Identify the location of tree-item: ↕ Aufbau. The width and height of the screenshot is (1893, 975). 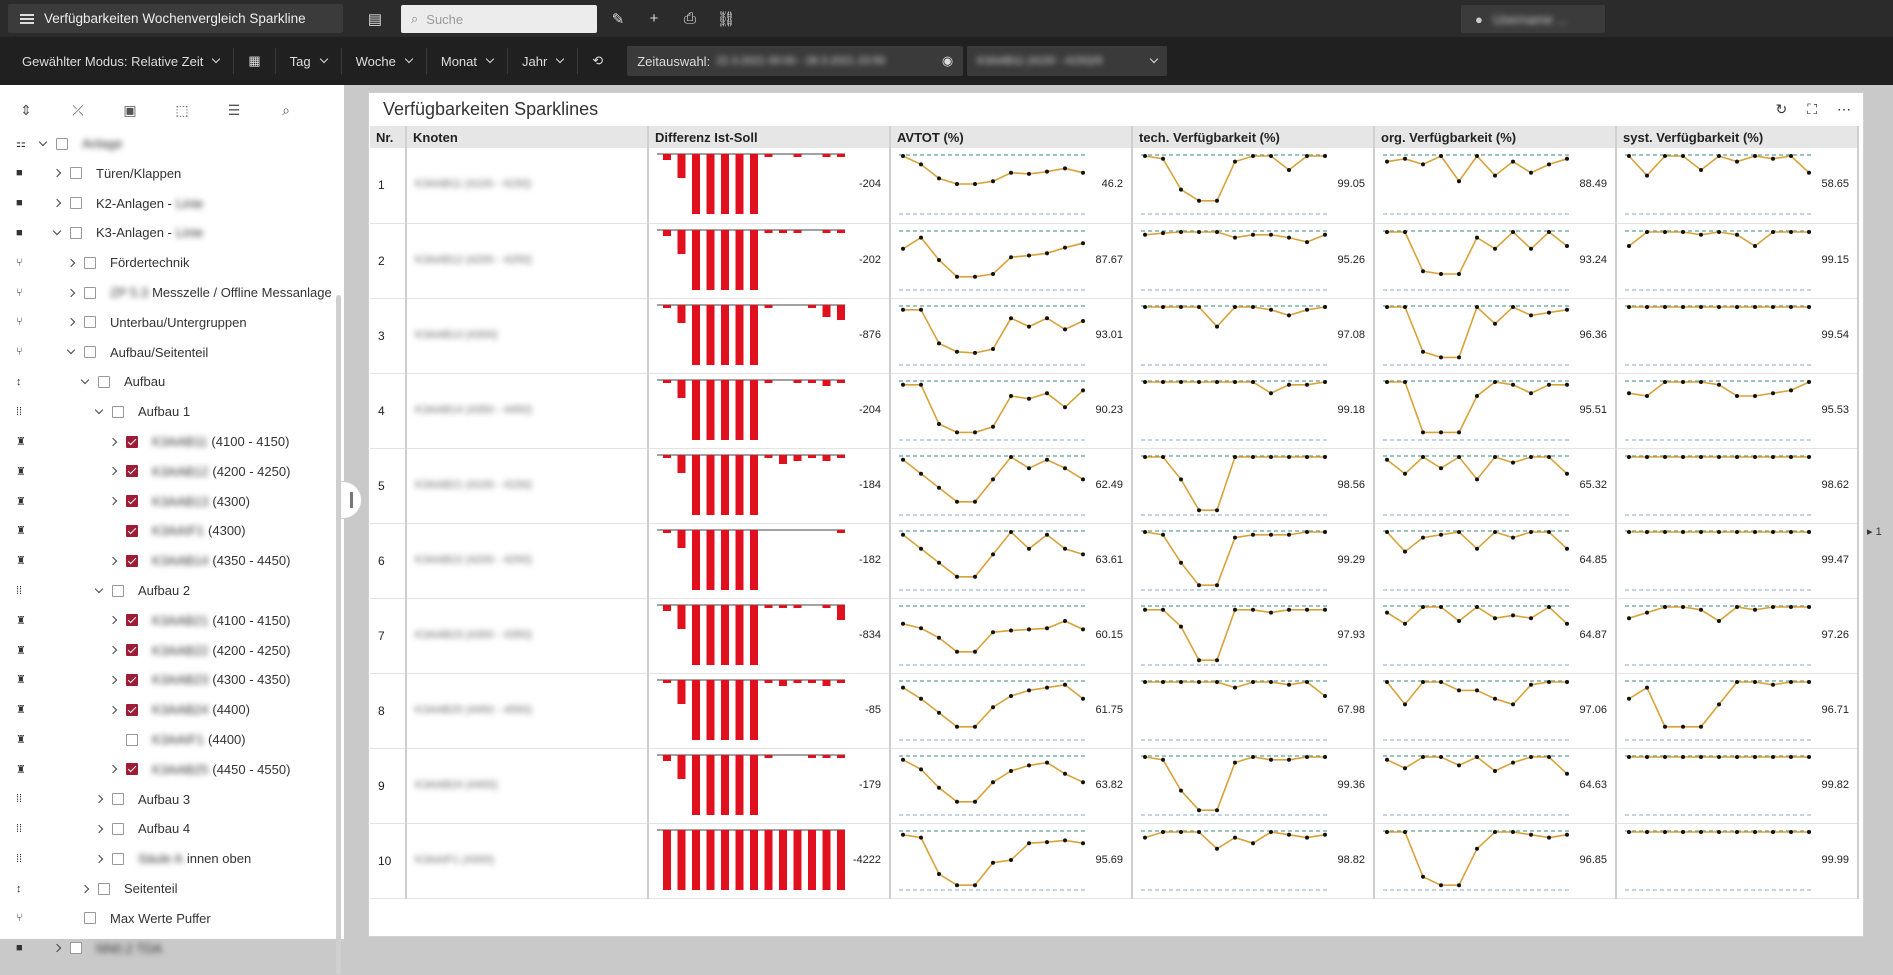
(82, 381).